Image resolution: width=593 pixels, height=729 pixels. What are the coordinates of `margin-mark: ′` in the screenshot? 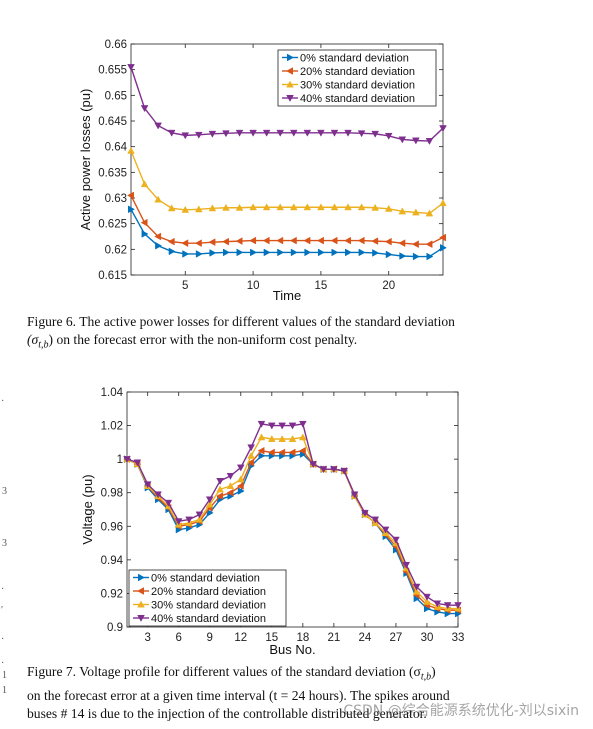 It's located at (2, 610).